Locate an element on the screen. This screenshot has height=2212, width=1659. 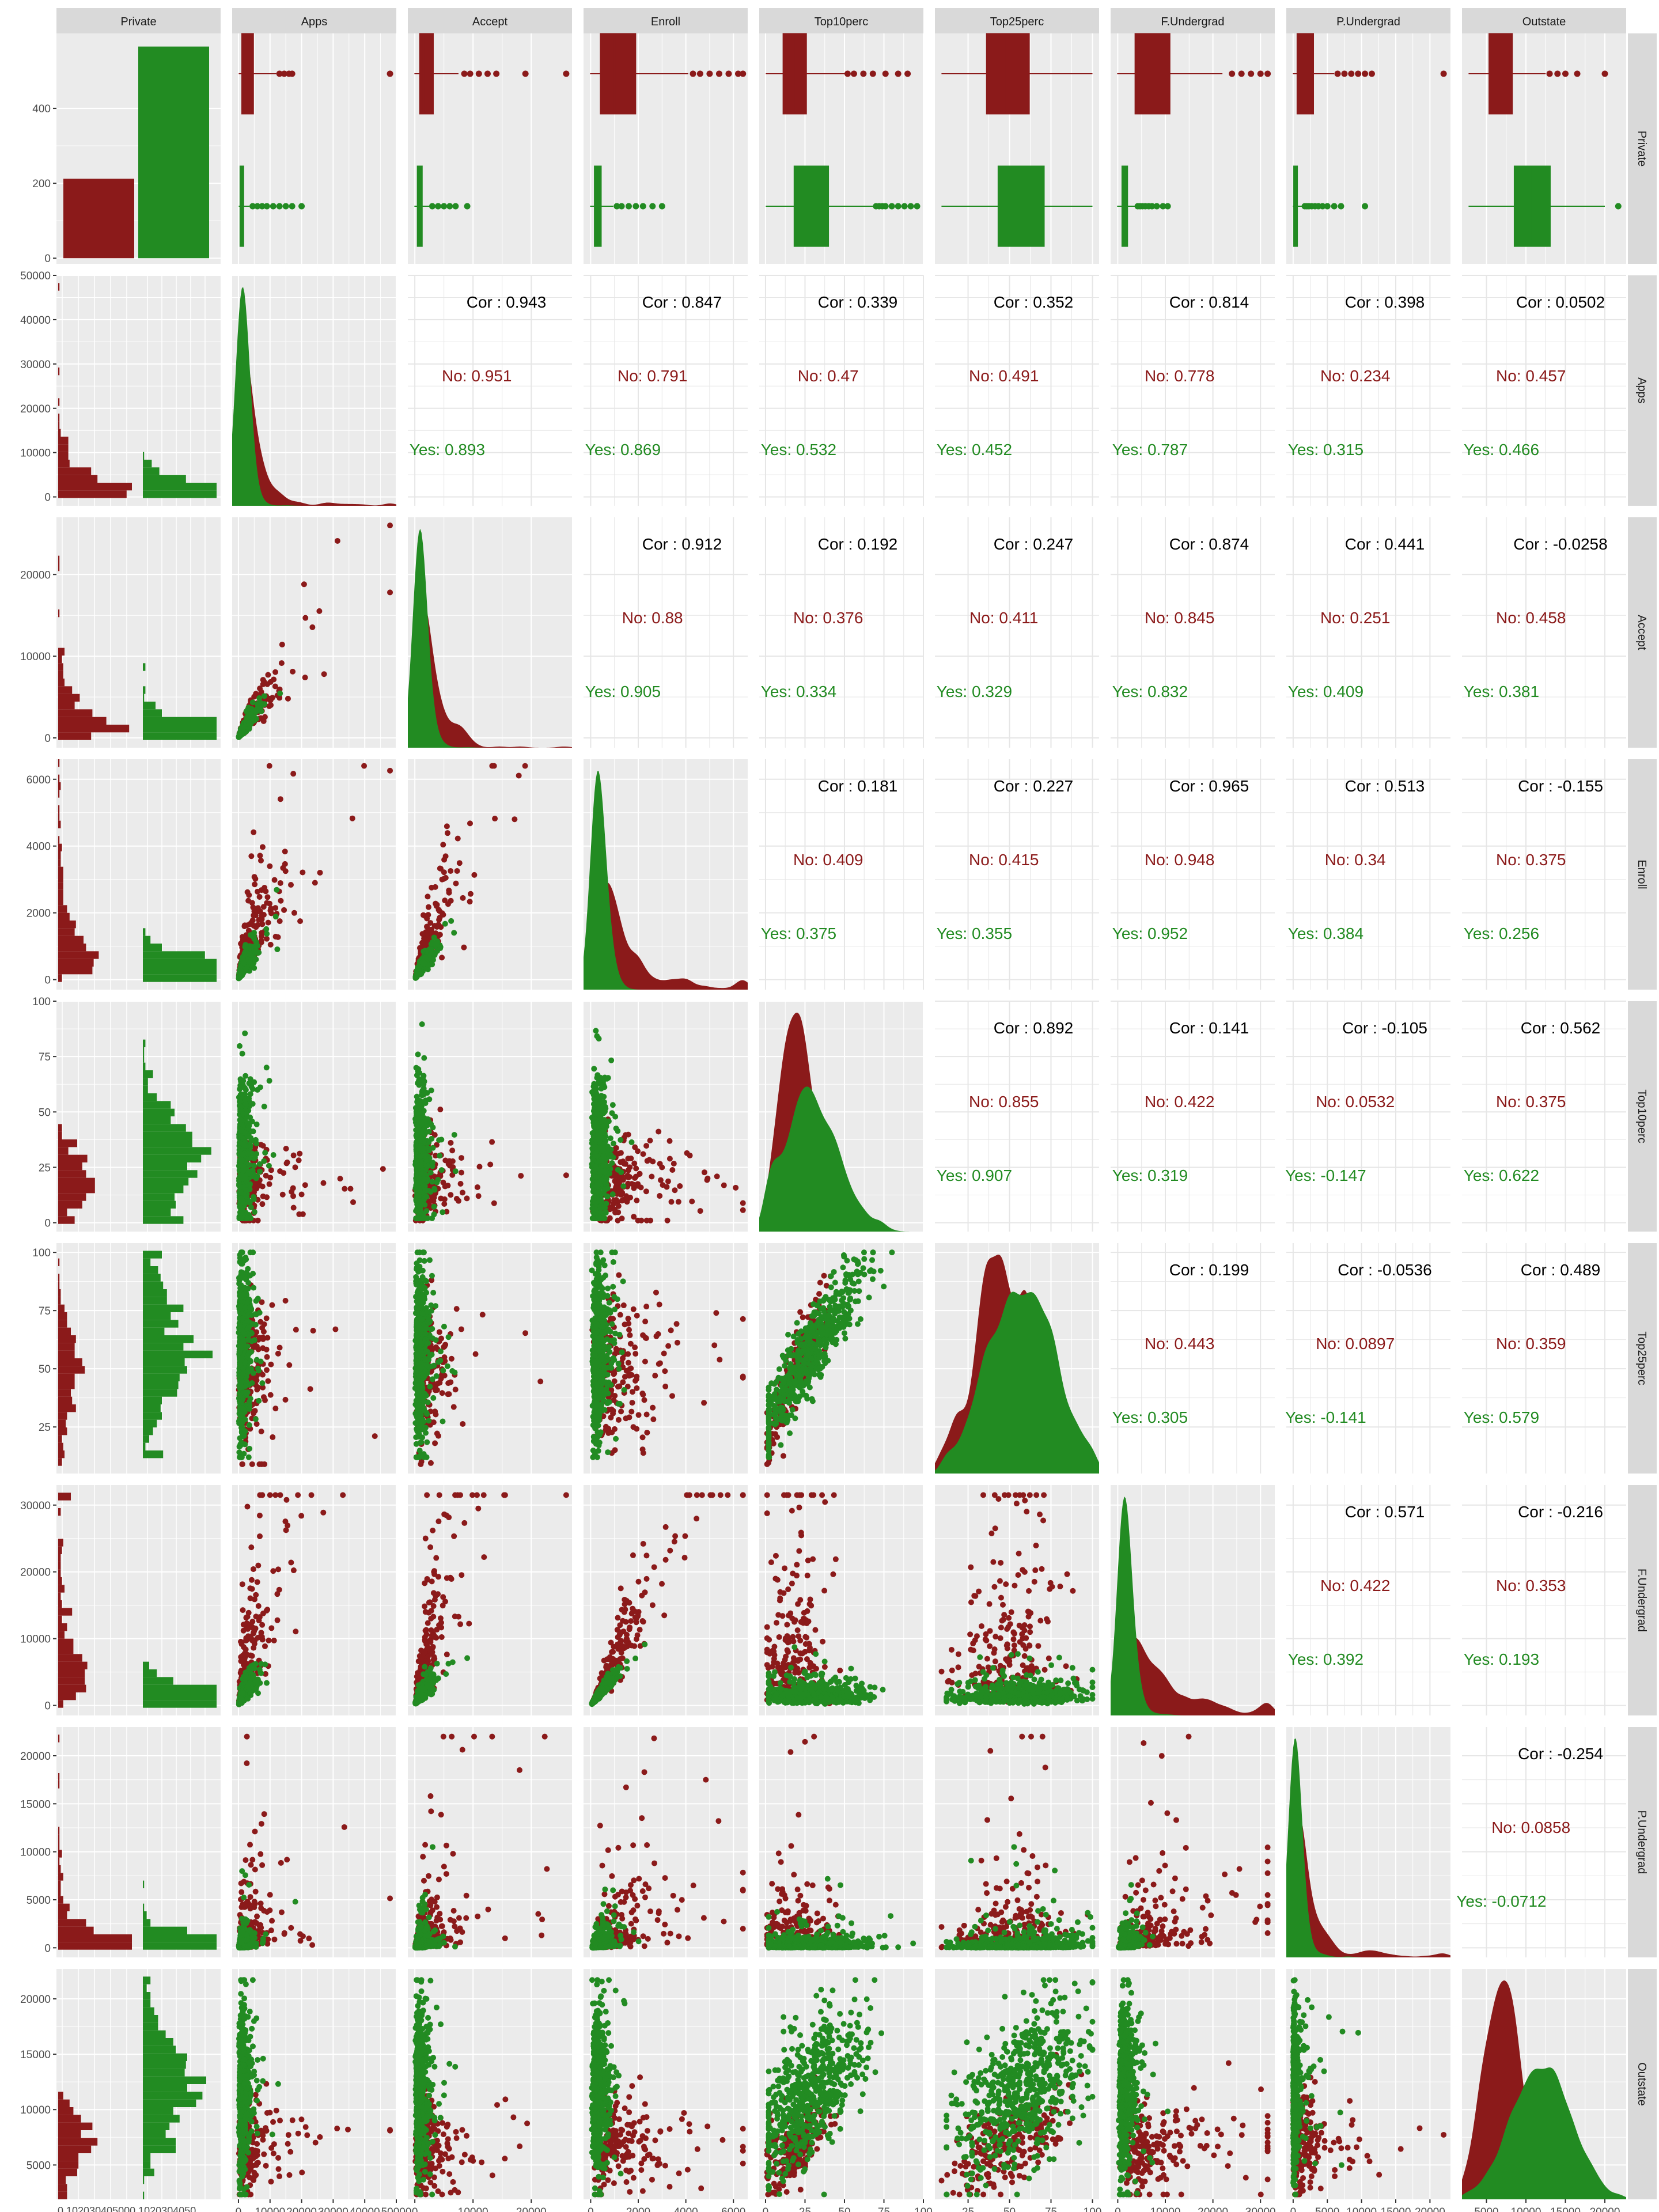
y-tick-label: 20000 is located at coordinates (35, 1573).